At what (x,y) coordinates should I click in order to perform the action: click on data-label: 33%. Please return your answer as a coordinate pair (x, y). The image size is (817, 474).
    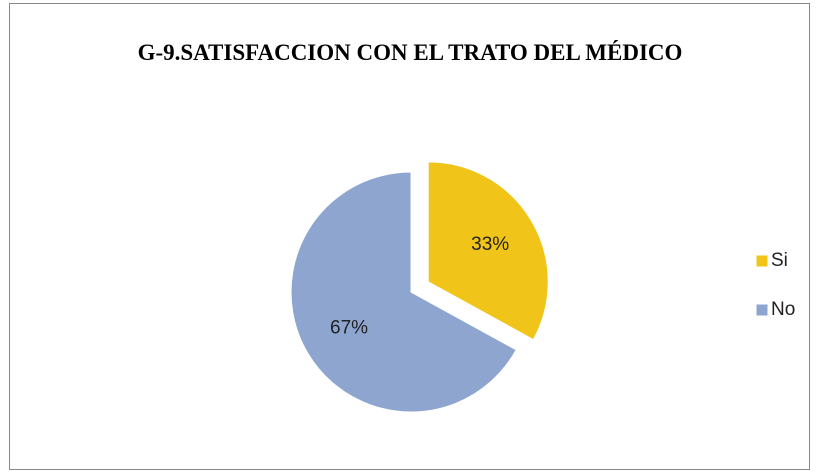
    Looking at the image, I should click on (490, 244).